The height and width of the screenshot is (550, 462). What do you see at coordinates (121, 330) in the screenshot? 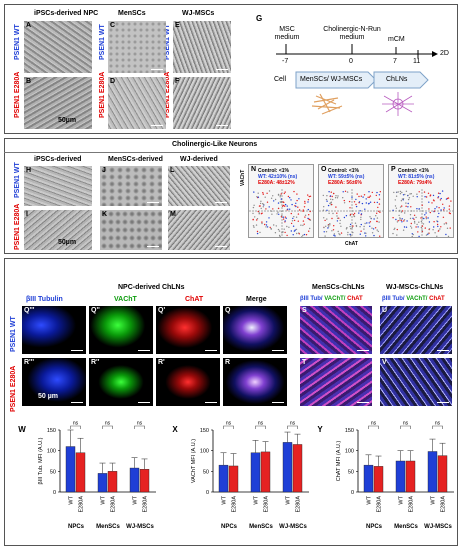
I see `if-panel-q-vacht: Q''` at bounding box center [121, 330].